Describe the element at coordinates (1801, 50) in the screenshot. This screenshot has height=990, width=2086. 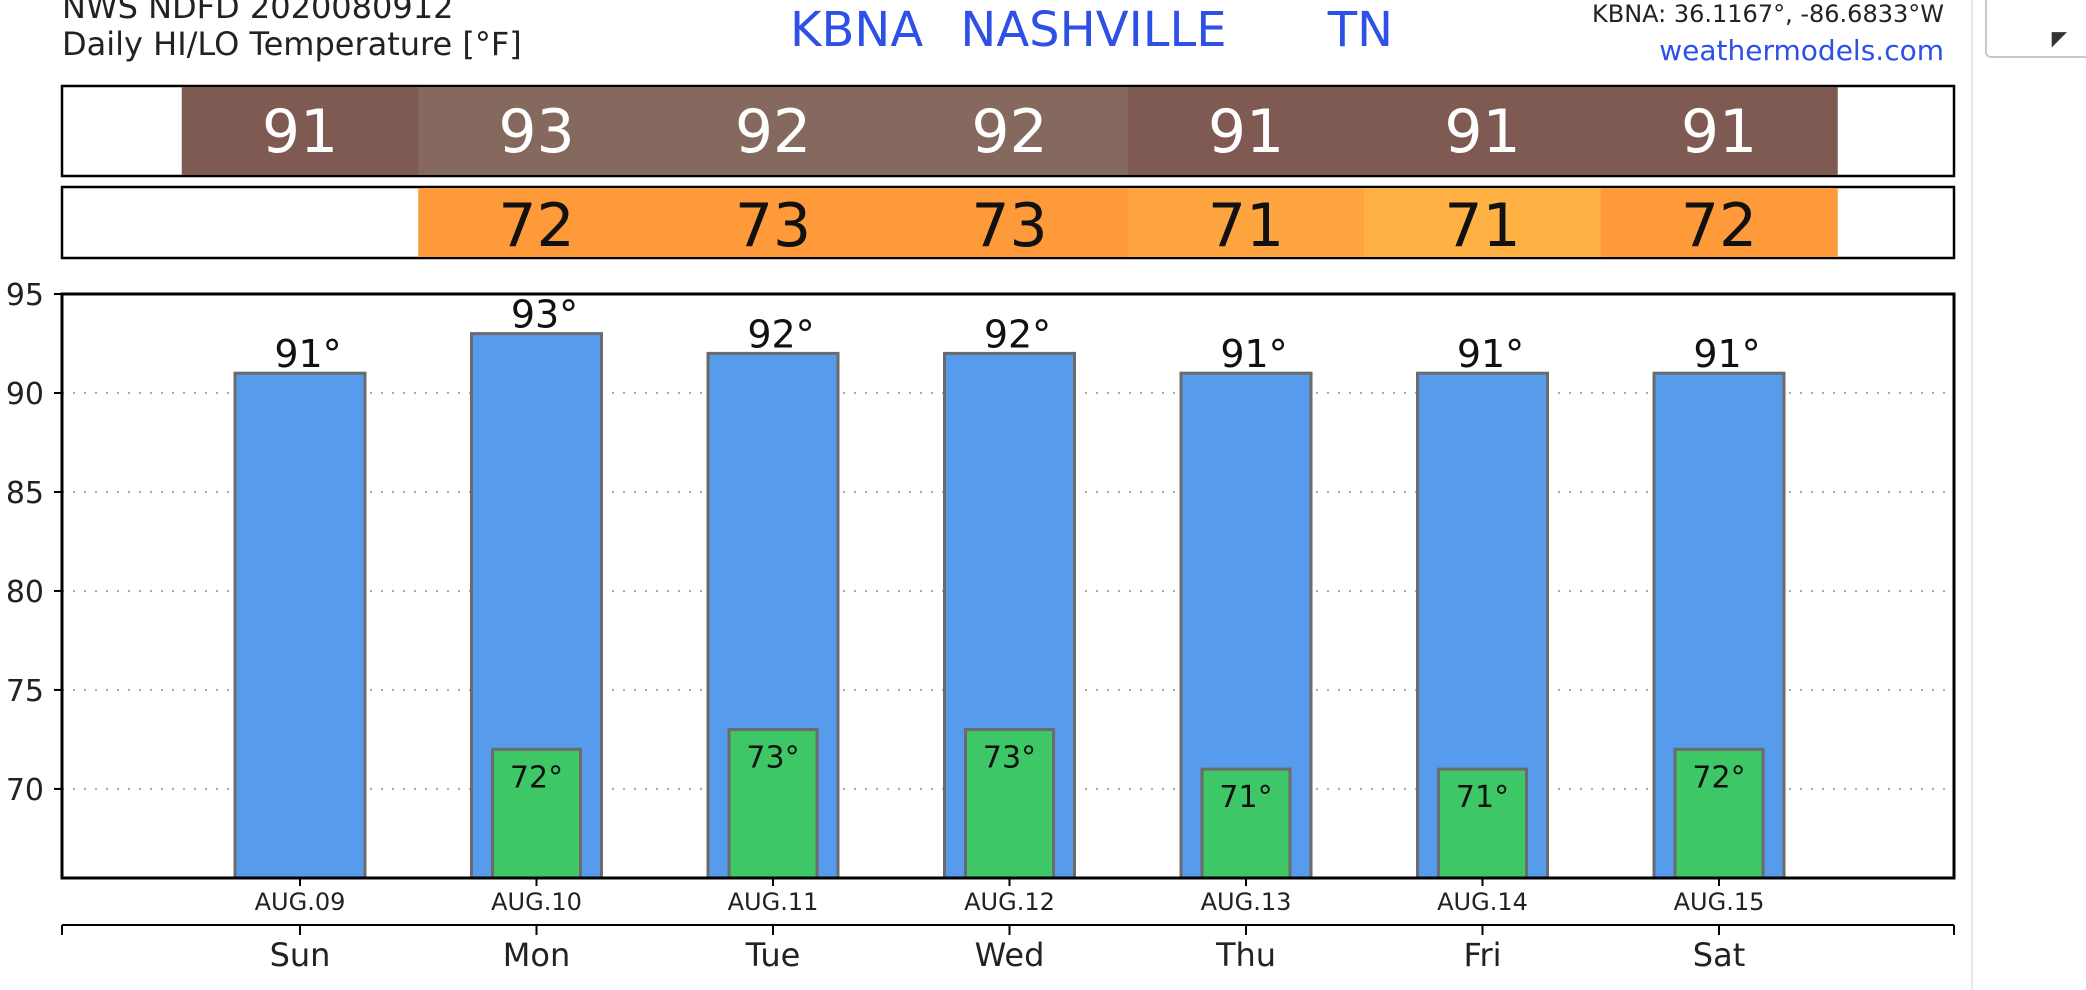
I see `site-link: weathermodels.com` at that location.